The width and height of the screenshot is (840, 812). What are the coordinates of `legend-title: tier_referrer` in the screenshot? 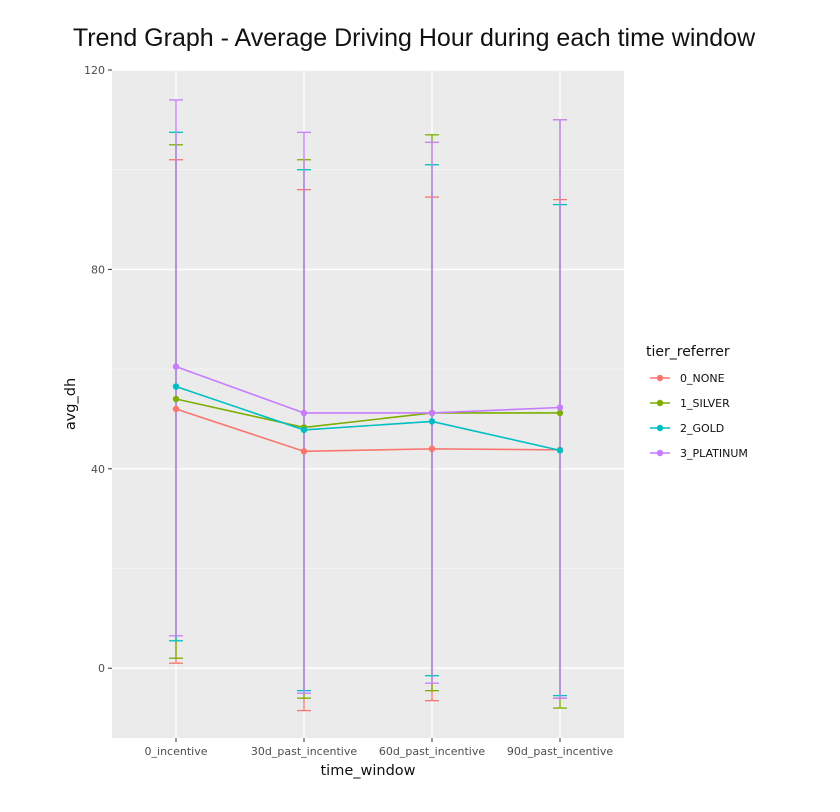 It's located at (688, 352).